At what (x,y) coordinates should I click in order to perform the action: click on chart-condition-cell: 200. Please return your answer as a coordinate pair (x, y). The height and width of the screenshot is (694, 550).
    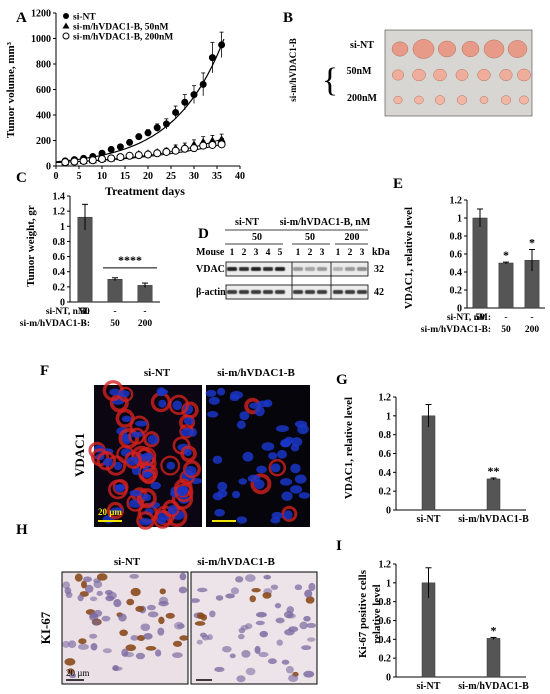
    Looking at the image, I should click on (532, 330).